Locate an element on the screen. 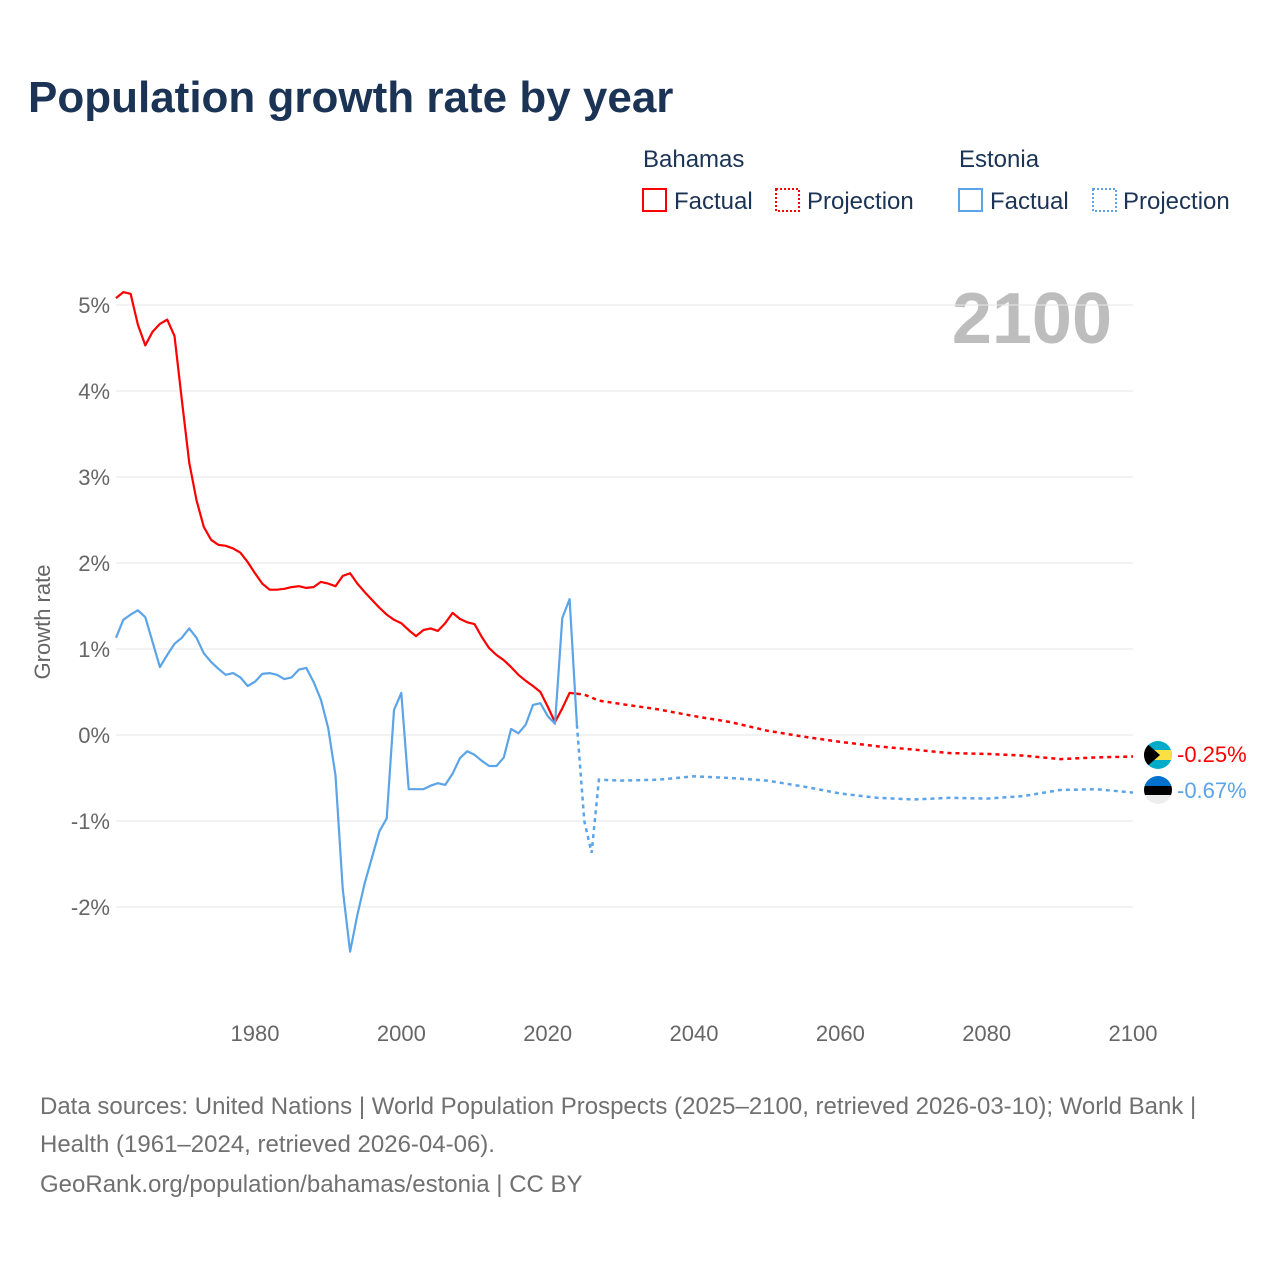  y-tick-label: 2% is located at coordinates (94, 563).